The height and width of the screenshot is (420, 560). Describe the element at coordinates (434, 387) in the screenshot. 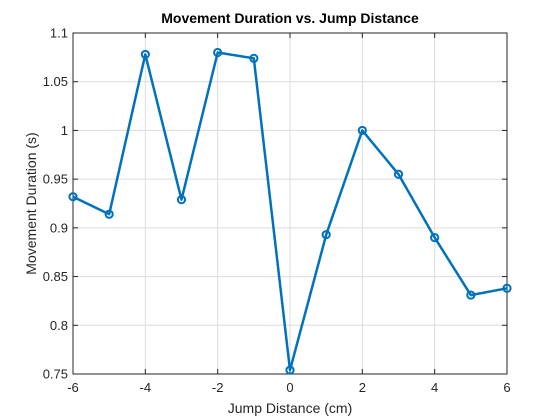

I see `x-tick-label: 4` at that location.